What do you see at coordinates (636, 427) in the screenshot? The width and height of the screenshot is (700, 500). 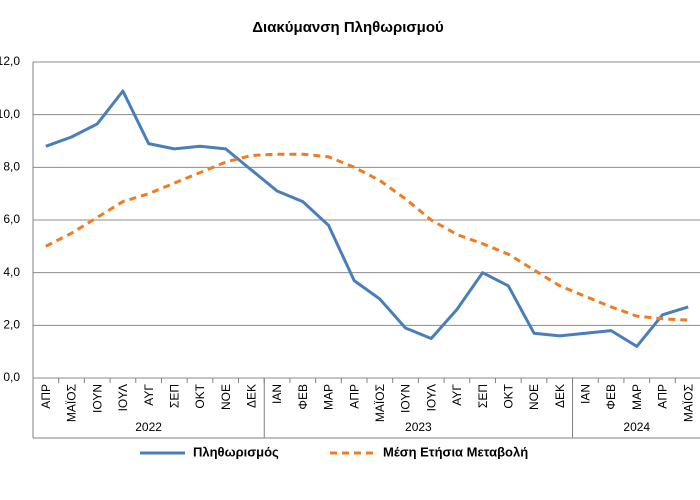 I see `year-label: 2024` at bounding box center [636, 427].